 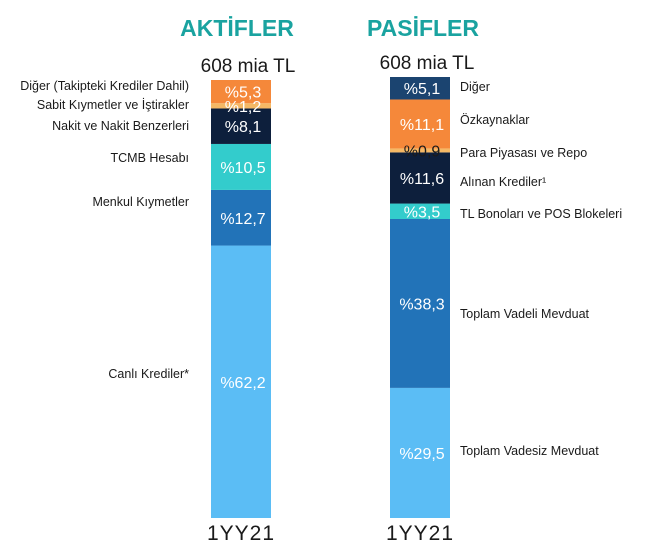 I want to click on liabilities-segment-5-value-label: %11,1, so click(x=422, y=125).